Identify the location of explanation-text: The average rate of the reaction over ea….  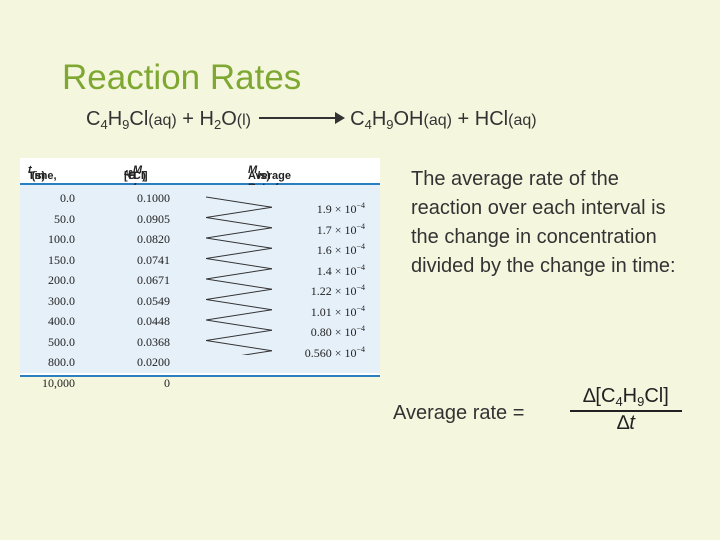
(543, 222).